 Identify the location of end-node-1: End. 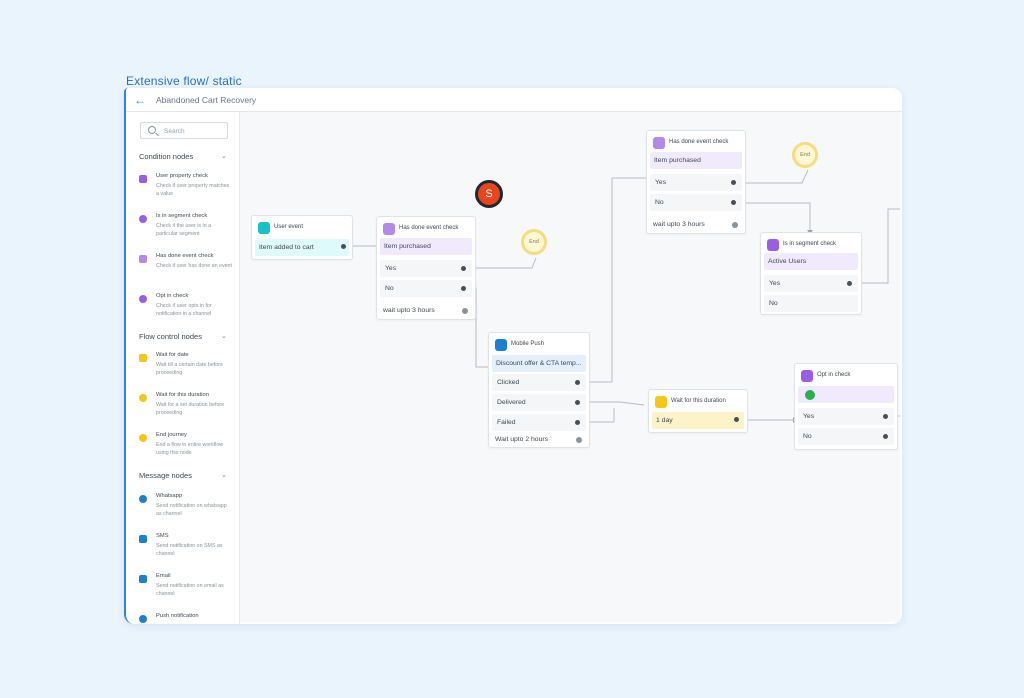
(534, 242).